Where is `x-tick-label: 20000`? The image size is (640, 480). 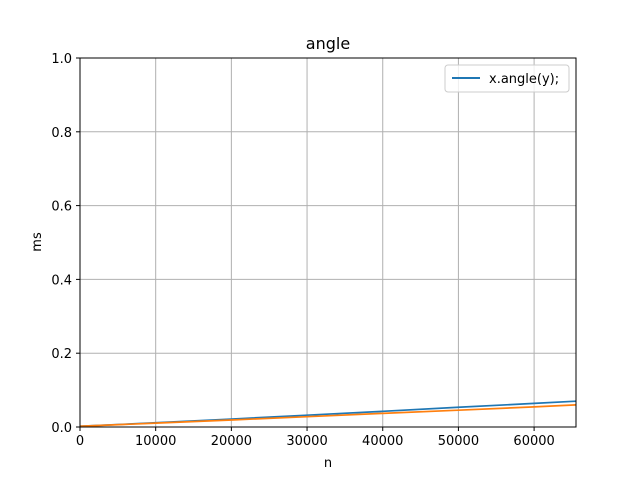
x-tick-label: 20000 is located at coordinates (231, 441).